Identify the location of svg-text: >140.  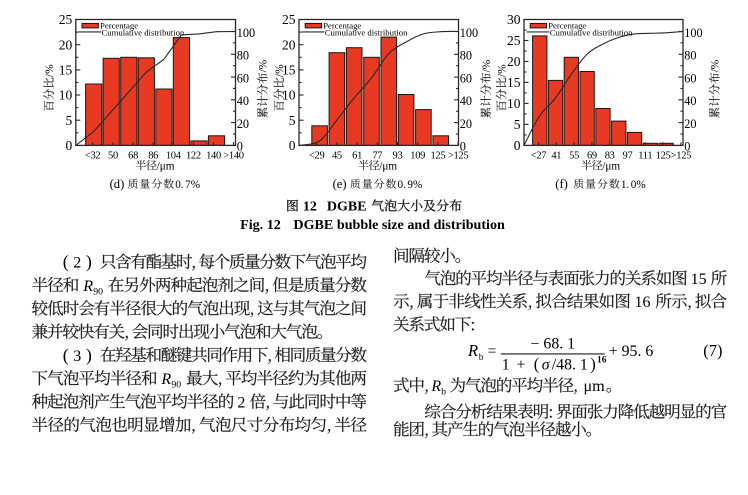
(233, 155).